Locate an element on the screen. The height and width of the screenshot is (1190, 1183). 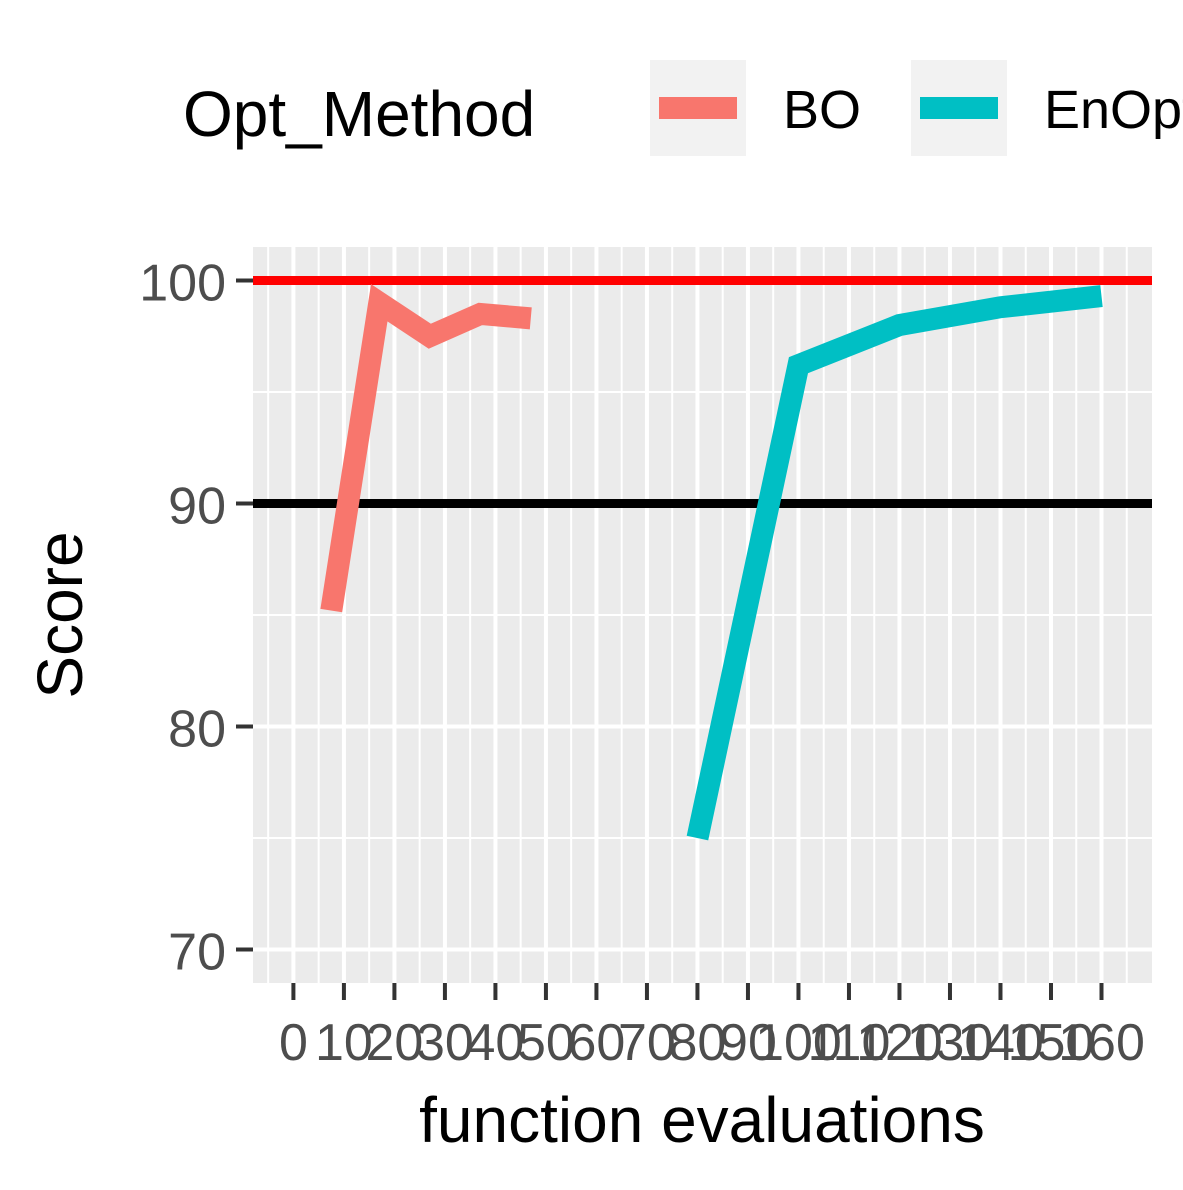
y-axis-label: Score is located at coordinates (60, 614).